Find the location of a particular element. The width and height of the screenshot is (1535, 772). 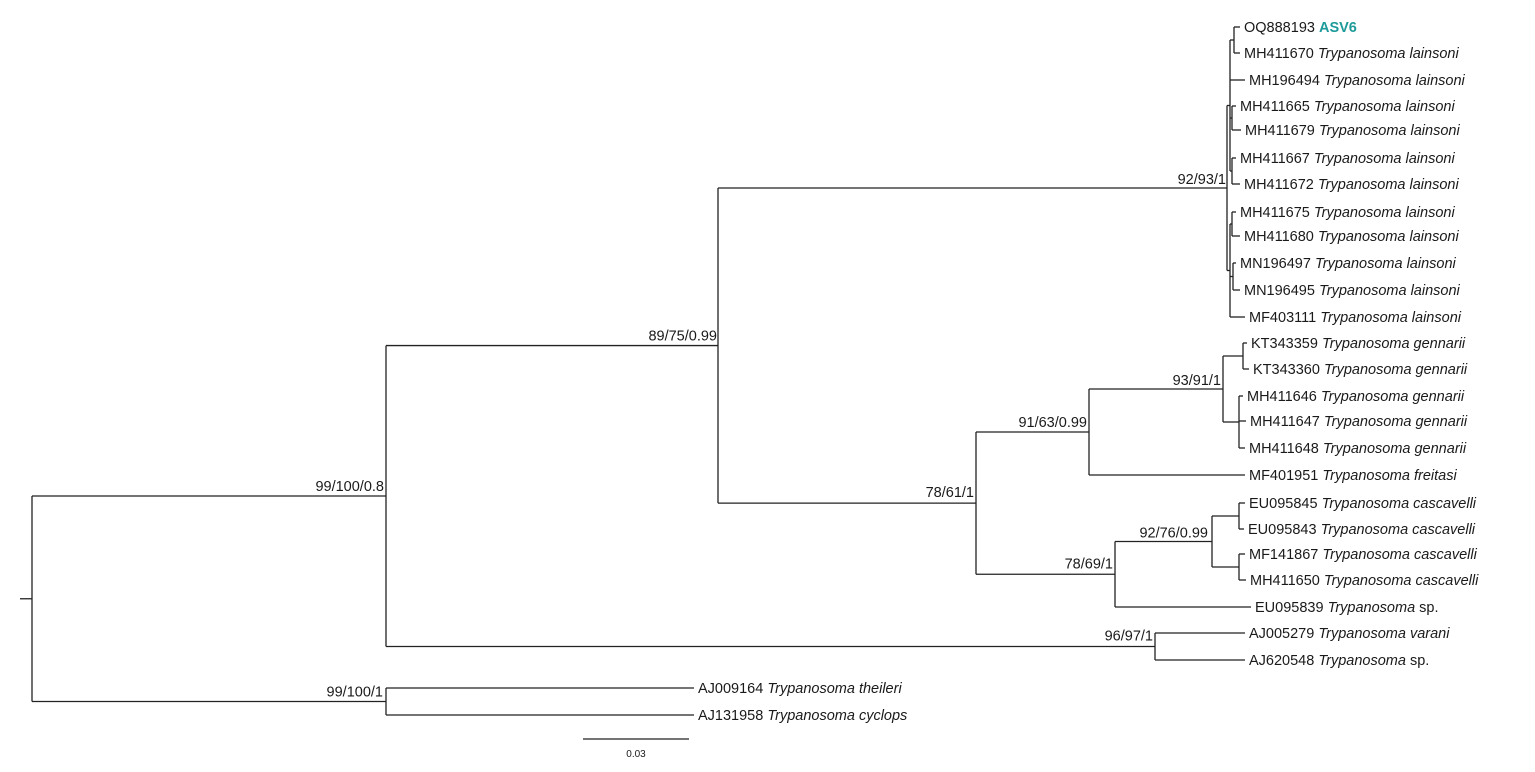

tip-label-MF141867: MF141867 Trypanosoma cascavelli is located at coordinates (1363, 555).